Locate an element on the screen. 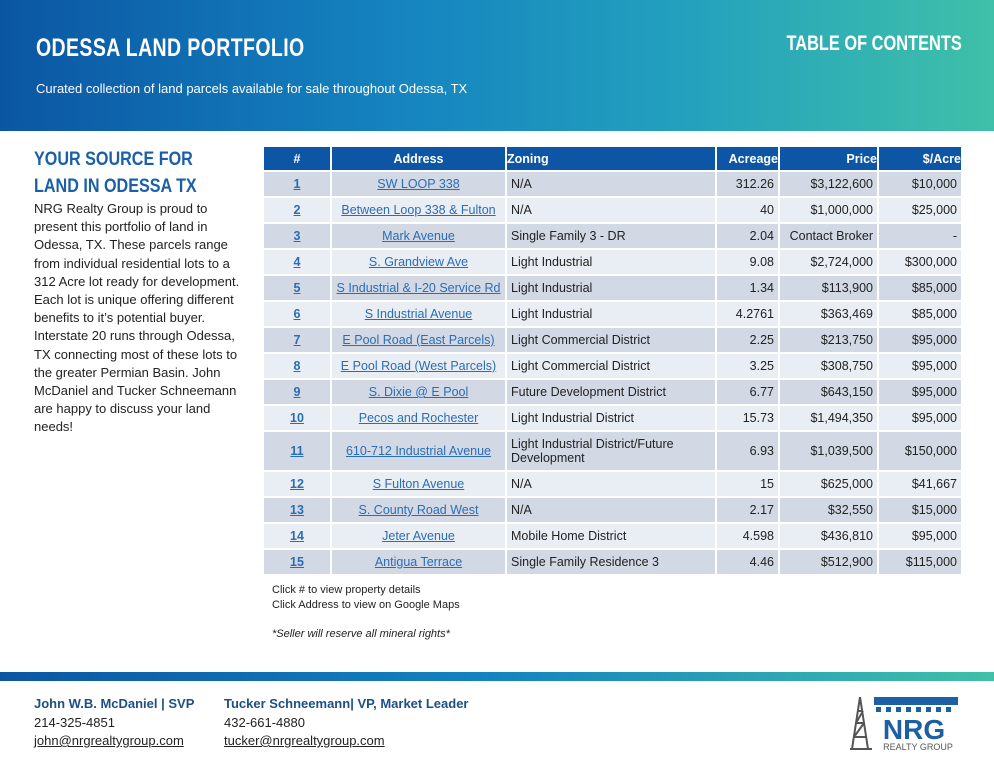  google-maps-link: 610-712 Industrial Avenue is located at coordinates (418, 451).